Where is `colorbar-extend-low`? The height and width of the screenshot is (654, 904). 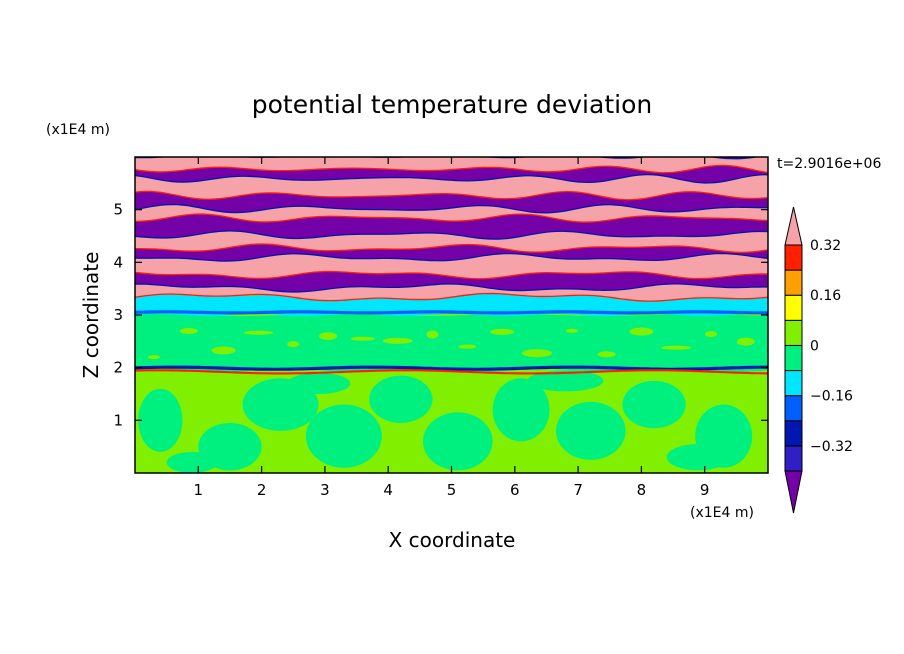 colorbar-extend-low is located at coordinates (793, 492).